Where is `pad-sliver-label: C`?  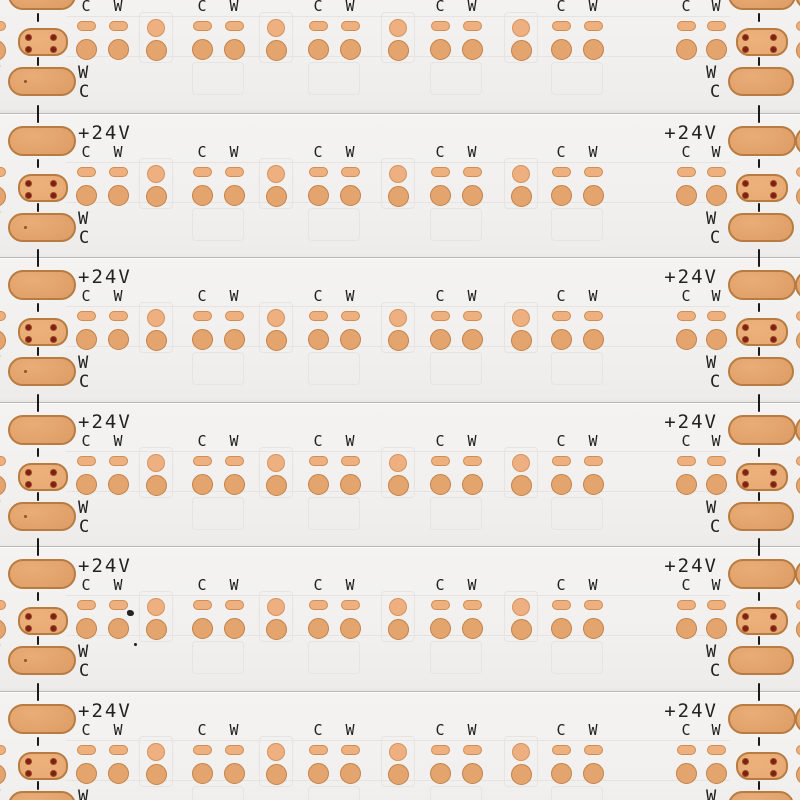
pad-sliver-label: C is located at coordinates (0, 382).